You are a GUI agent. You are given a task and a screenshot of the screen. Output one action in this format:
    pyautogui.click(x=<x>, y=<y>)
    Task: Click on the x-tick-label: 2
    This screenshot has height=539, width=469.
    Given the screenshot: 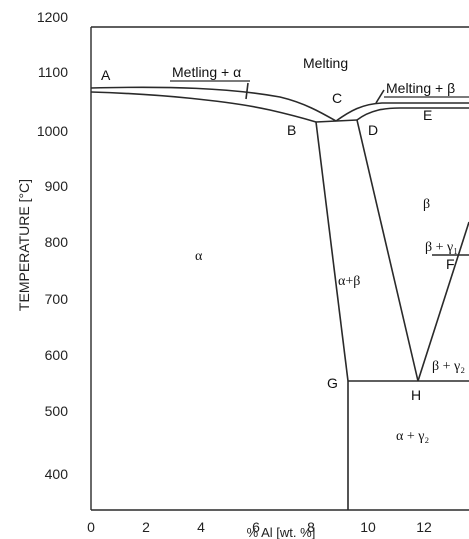 What is the action you would take?
    pyautogui.click(x=146, y=527)
    